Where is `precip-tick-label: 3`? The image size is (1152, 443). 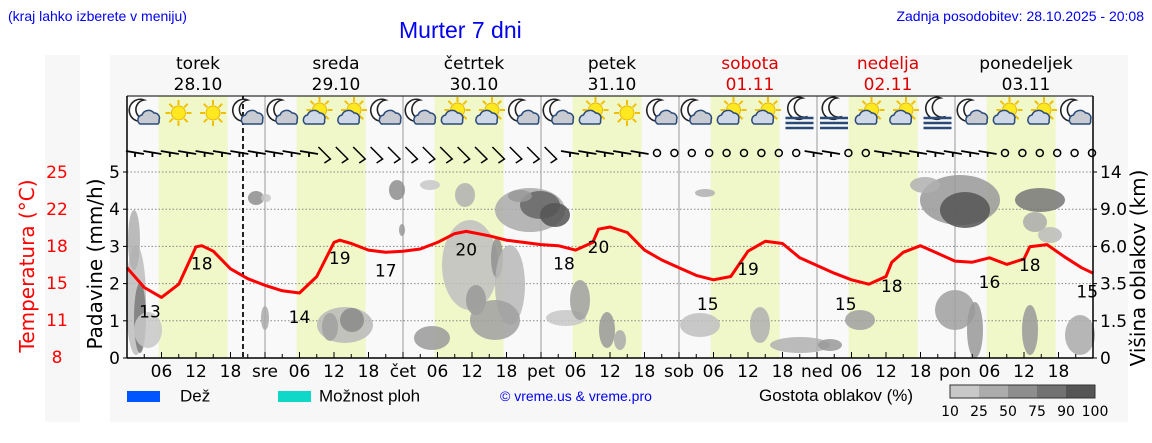
precip-tick-label: 3 is located at coordinates (114, 247).